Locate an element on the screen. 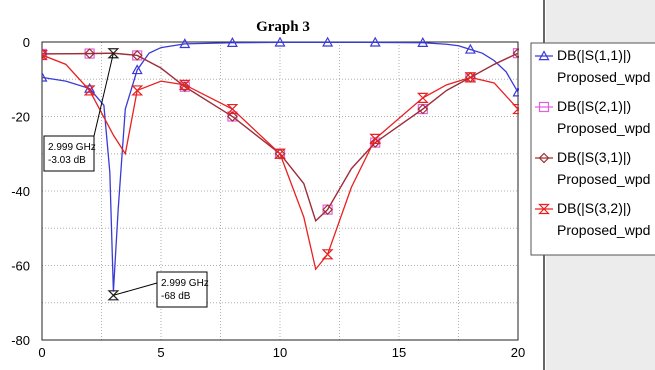 The height and width of the screenshot is (370, 655). legend-series-name: DB(|S(3,2)|) is located at coordinates (594, 208).